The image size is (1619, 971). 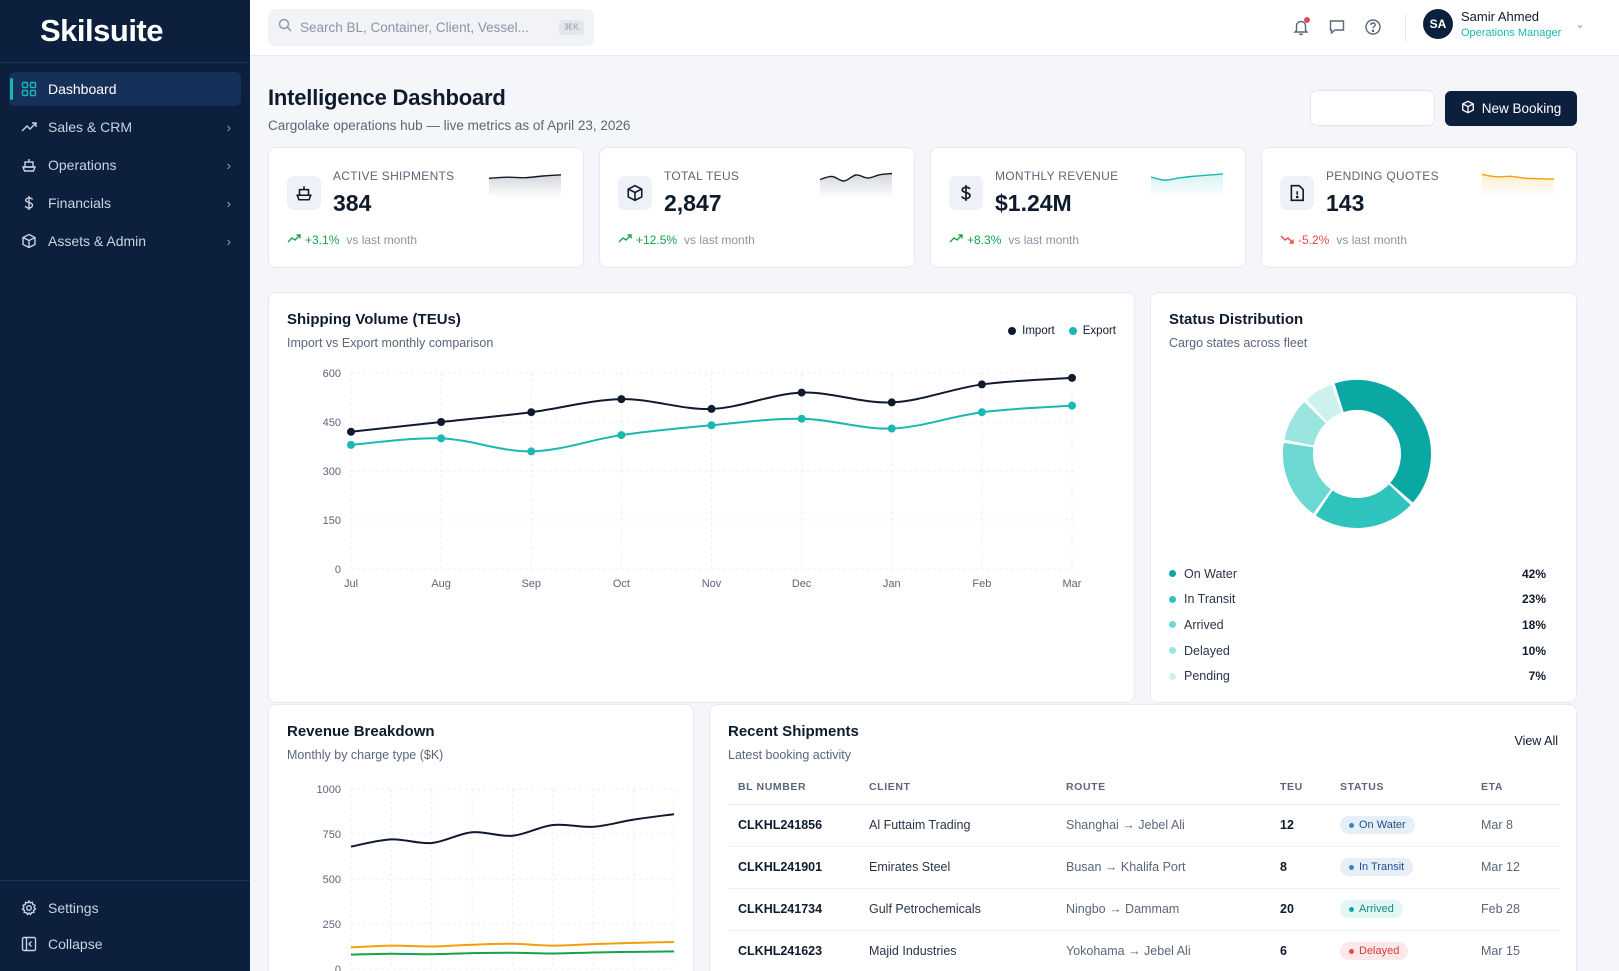 I want to click on chevron-right-icon: ›, so click(x=228, y=165).